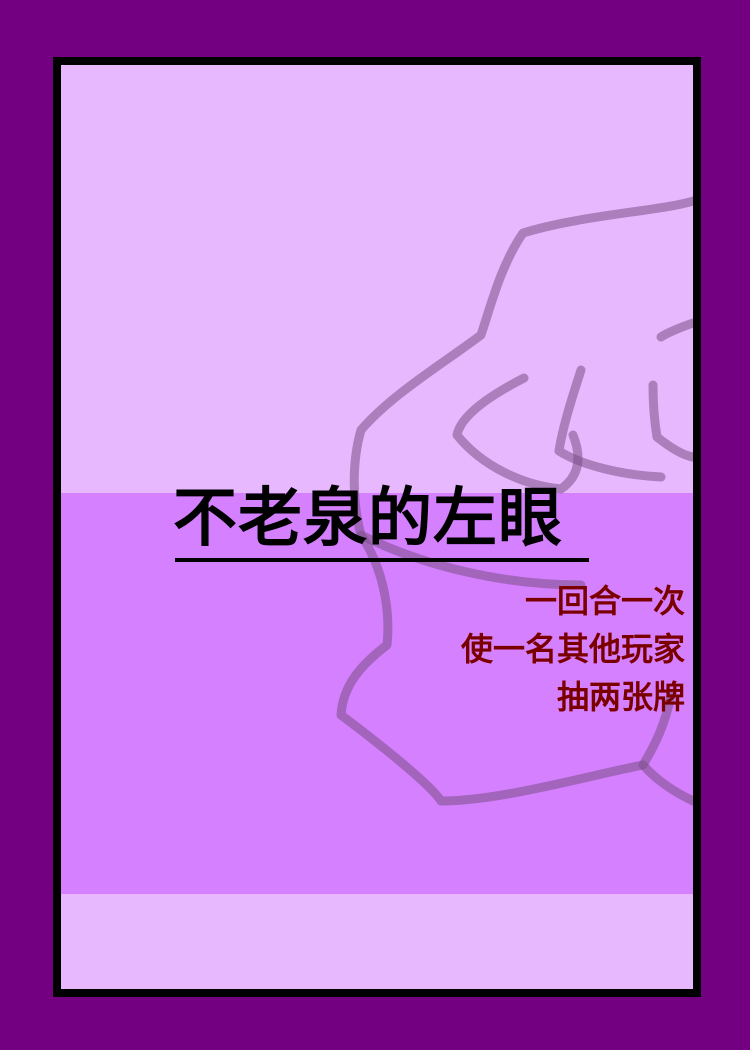  Describe the element at coordinates (368, 519) in the screenshot. I see `card-title: 不老泉的左眼` at that location.